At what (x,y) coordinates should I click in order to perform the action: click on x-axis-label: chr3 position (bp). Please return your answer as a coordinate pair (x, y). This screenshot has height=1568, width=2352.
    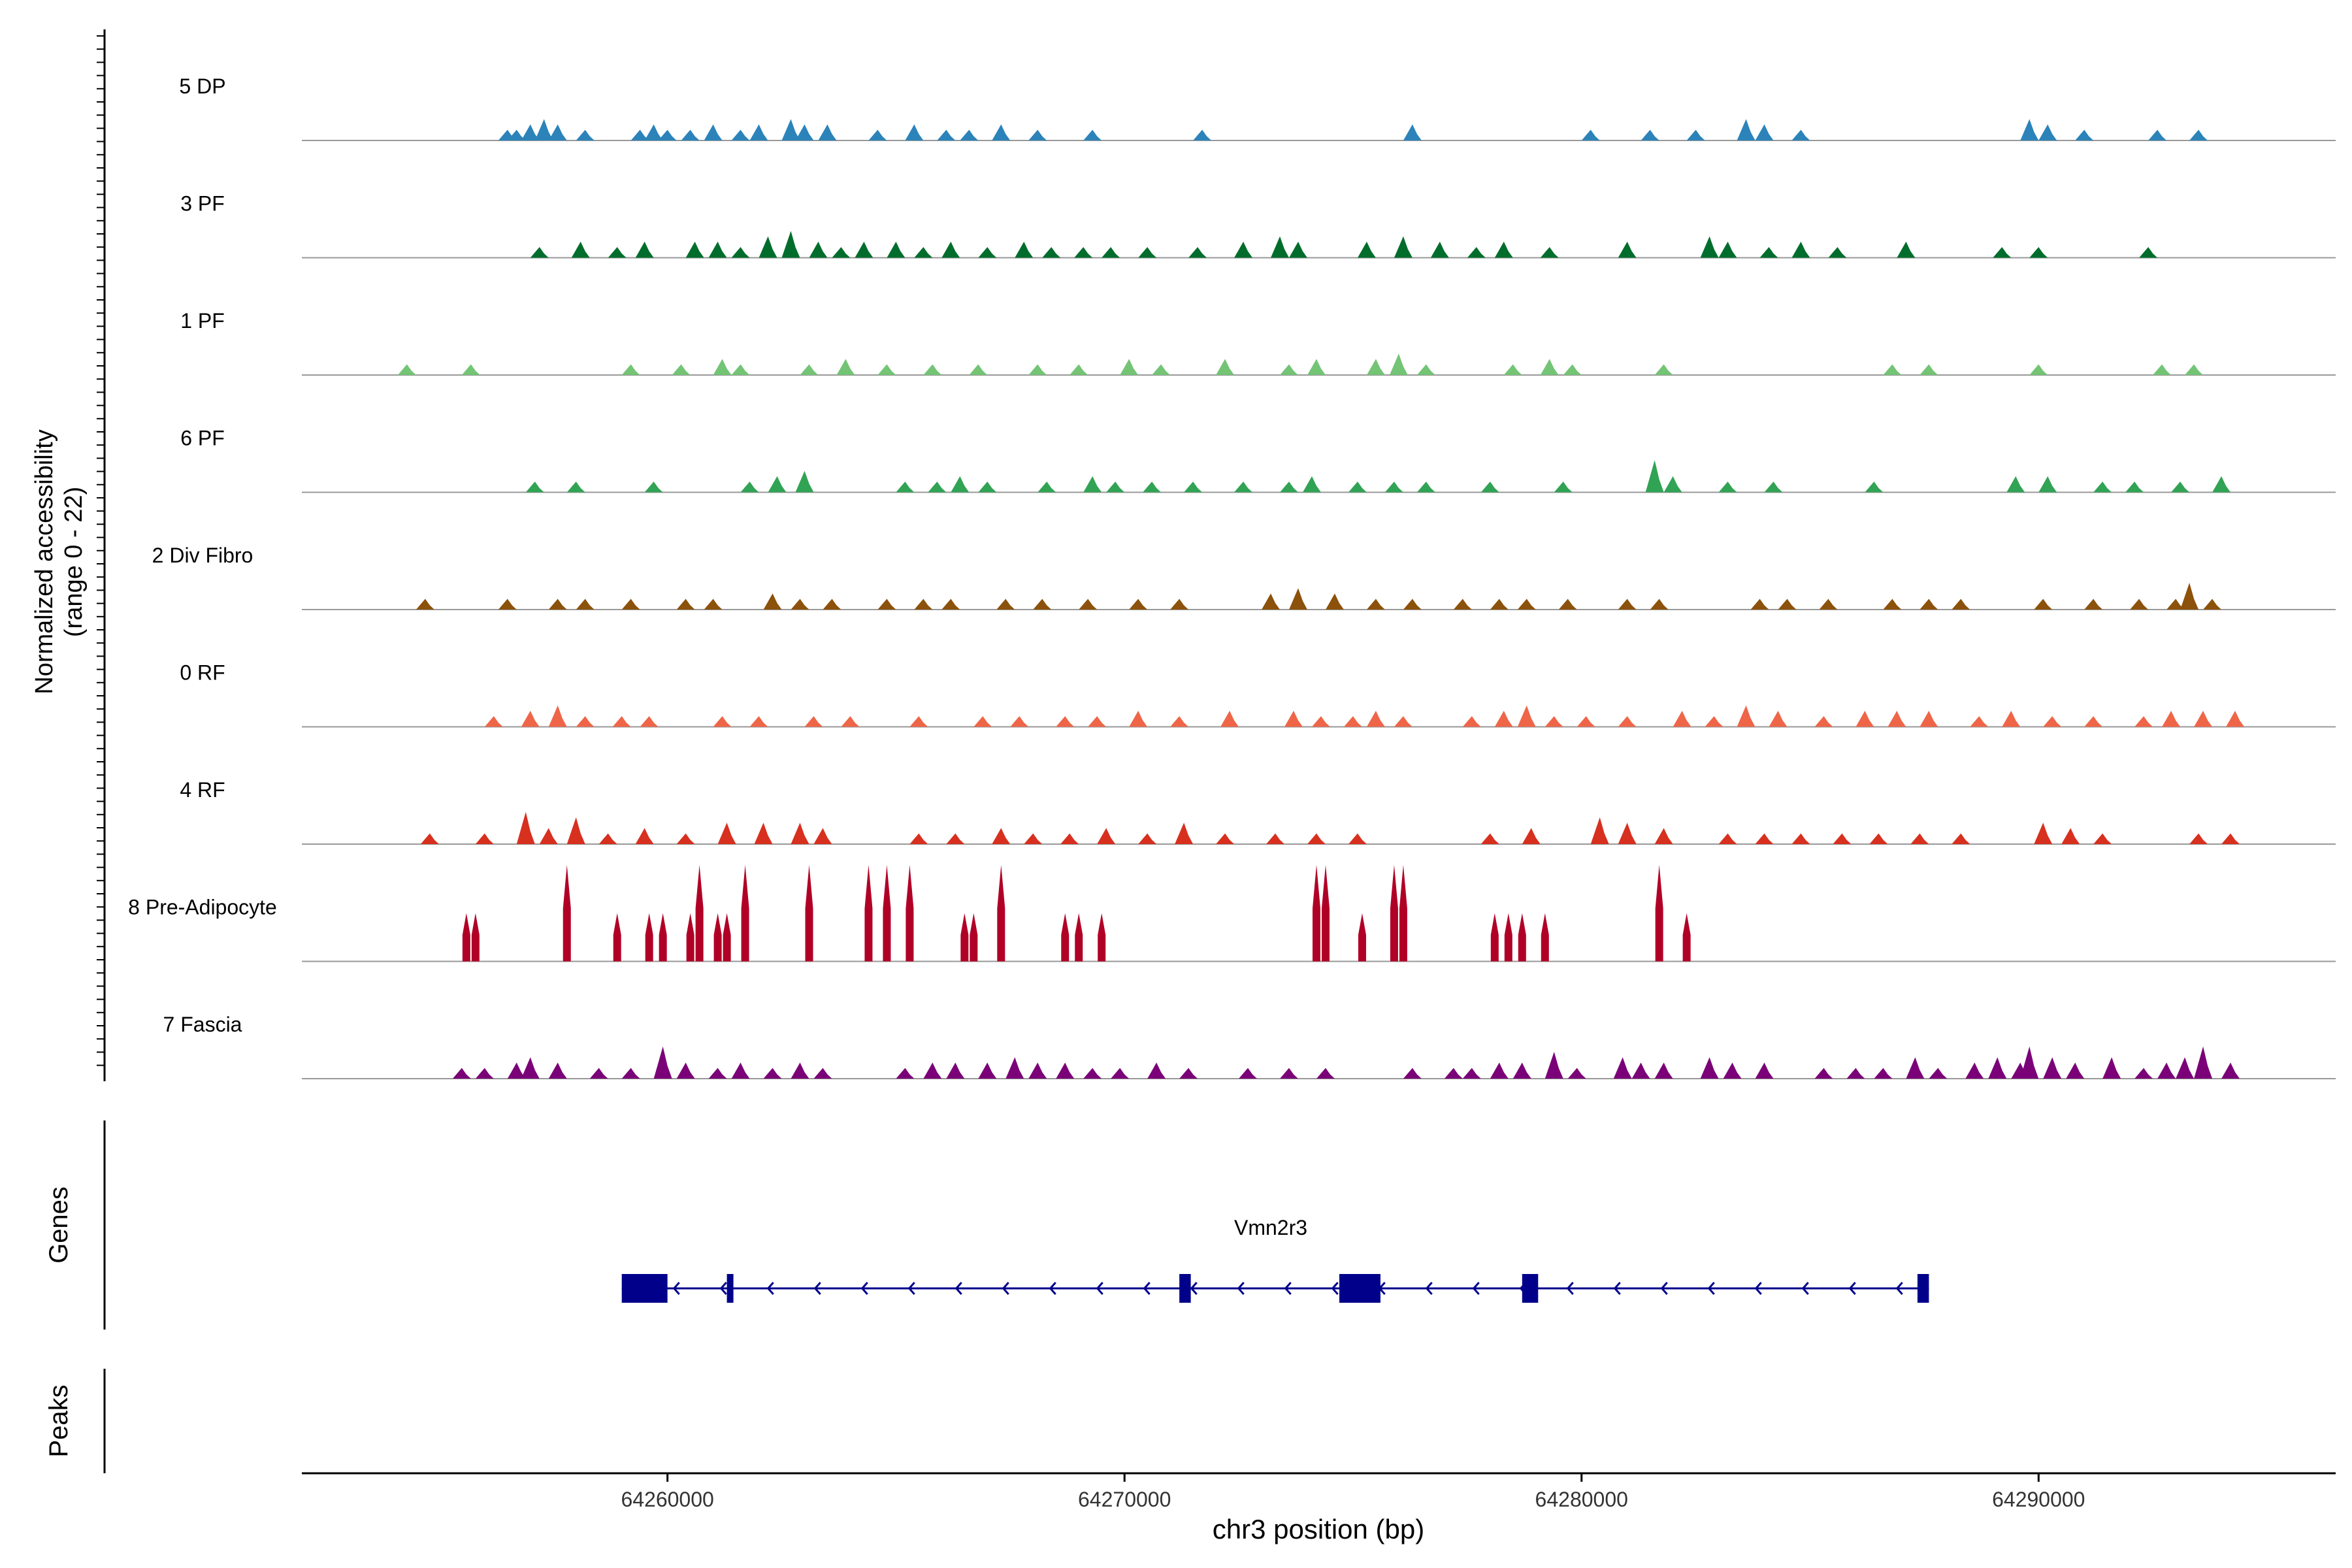
    Looking at the image, I should click on (1319, 1529).